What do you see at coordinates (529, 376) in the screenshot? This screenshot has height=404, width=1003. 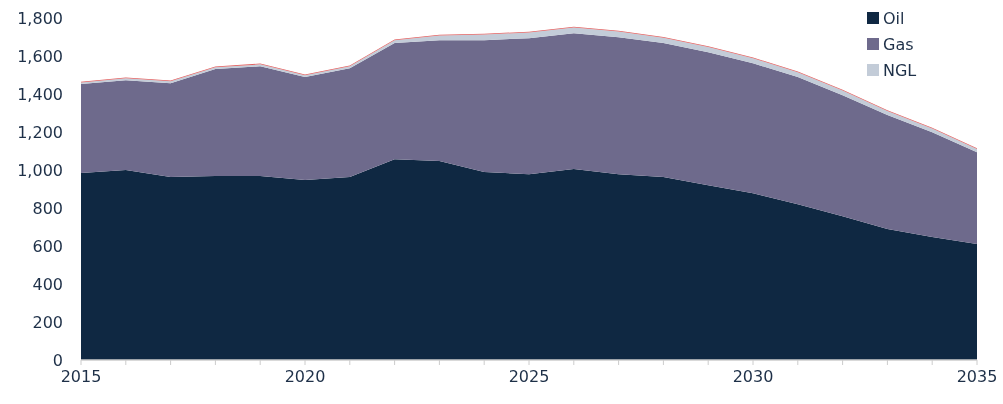 I see `x-tick-label: 2025` at bounding box center [529, 376].